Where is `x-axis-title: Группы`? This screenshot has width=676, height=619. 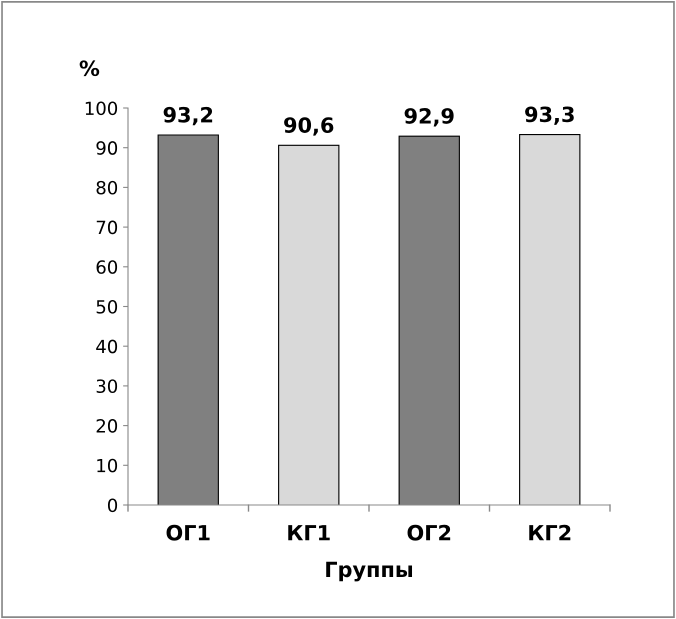
x-axis-title: Группы is located at coordinates (369, 572).